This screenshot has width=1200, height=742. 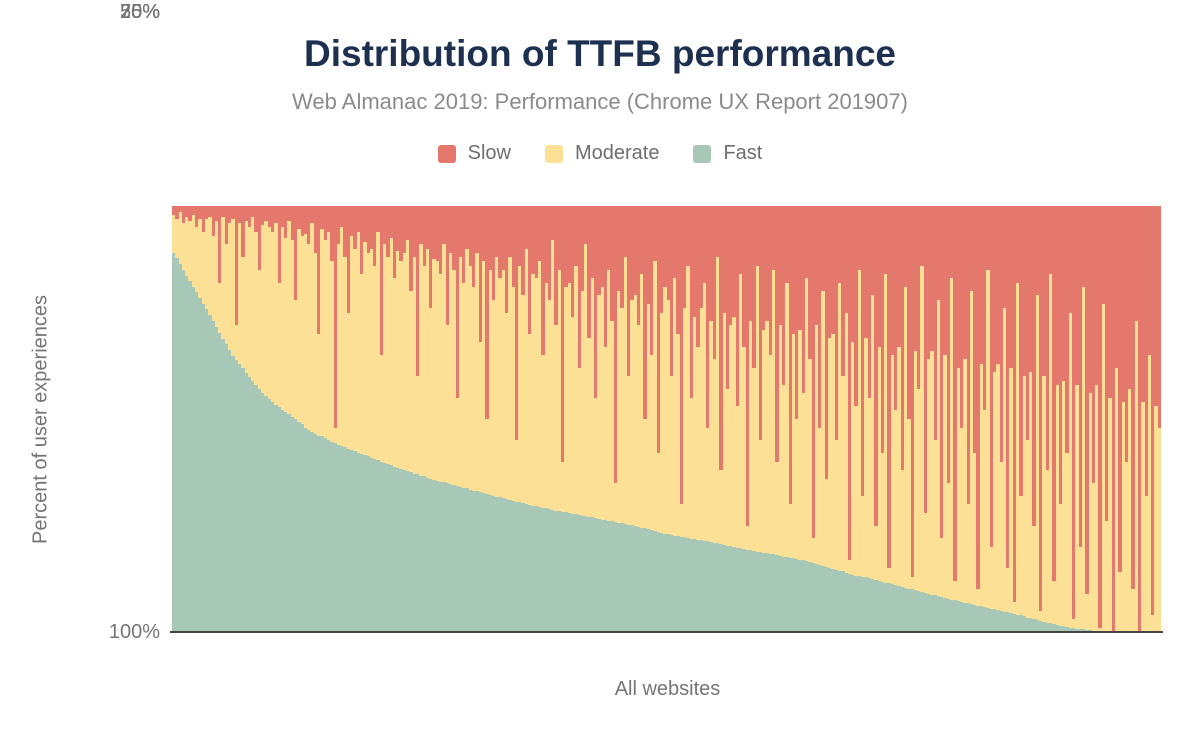 What do you see at coordinates (139, 12) in the screenshot?
I see `y-tick-75: 75%` at bounding box center [139, 12].